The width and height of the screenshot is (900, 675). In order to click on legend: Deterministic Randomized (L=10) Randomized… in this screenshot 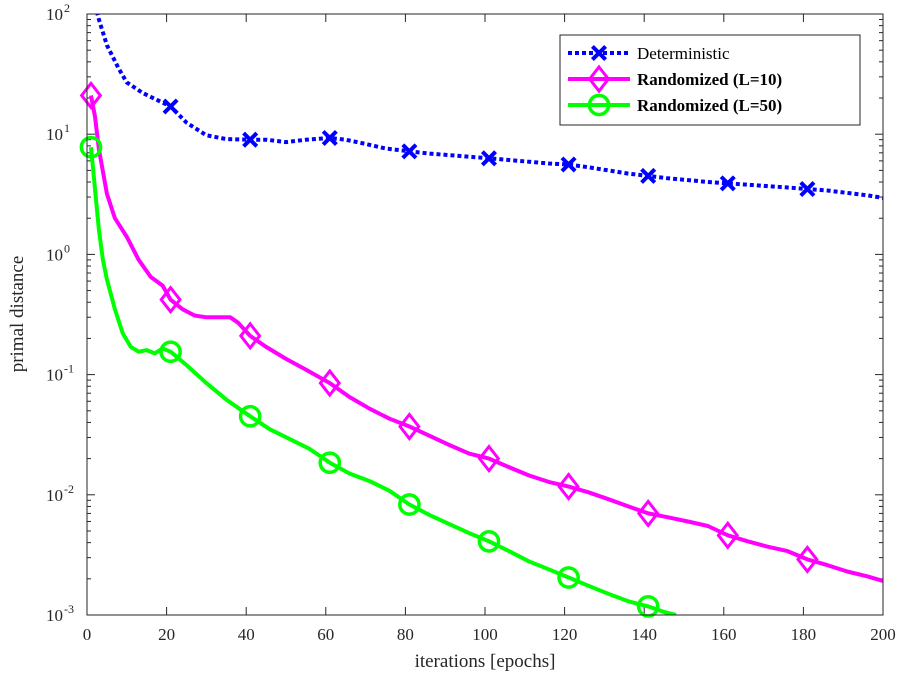, I will do `click(710, 80)`.